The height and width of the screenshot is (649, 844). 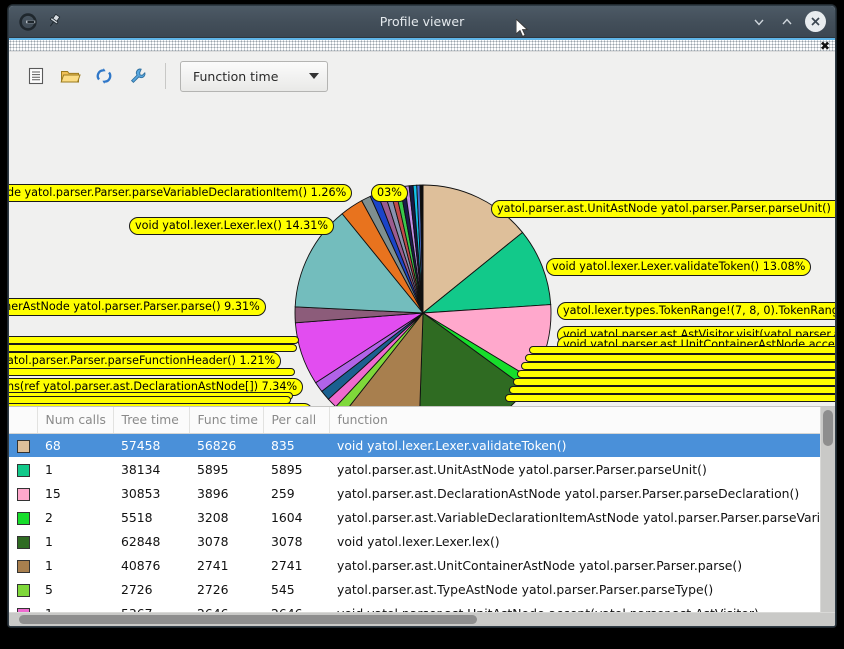 What do you see at coordinates (296, 607) in the screenshot?
I see `cell-per-call: 2646` at bounding box center [296, 607].